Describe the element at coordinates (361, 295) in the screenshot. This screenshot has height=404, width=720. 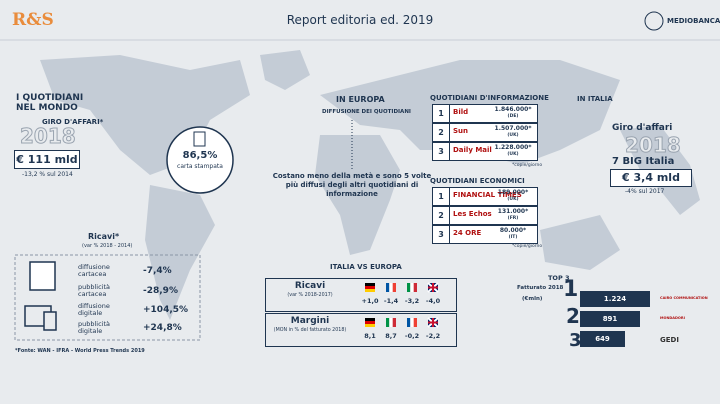
I see `revenue-compare-box` at that location.